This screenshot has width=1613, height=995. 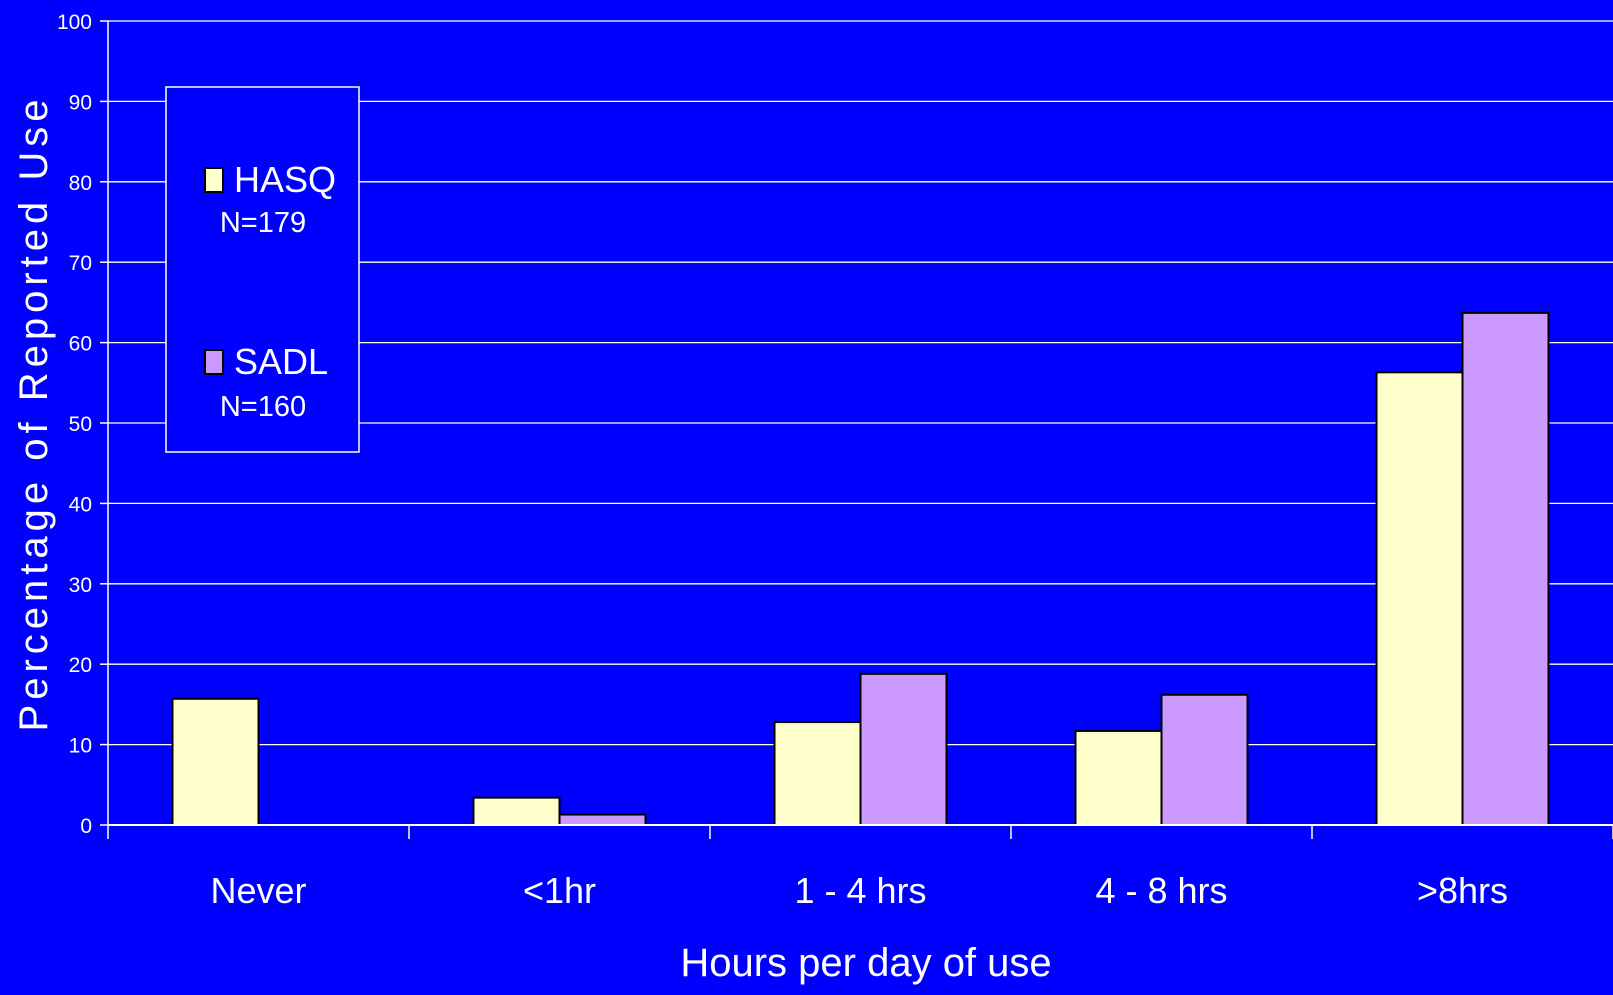 What do you see at coordinates (860, 890) in the screenshot?
I see `x-tick-label: 1 - 4 hrs` at bounding box center [860, 890].